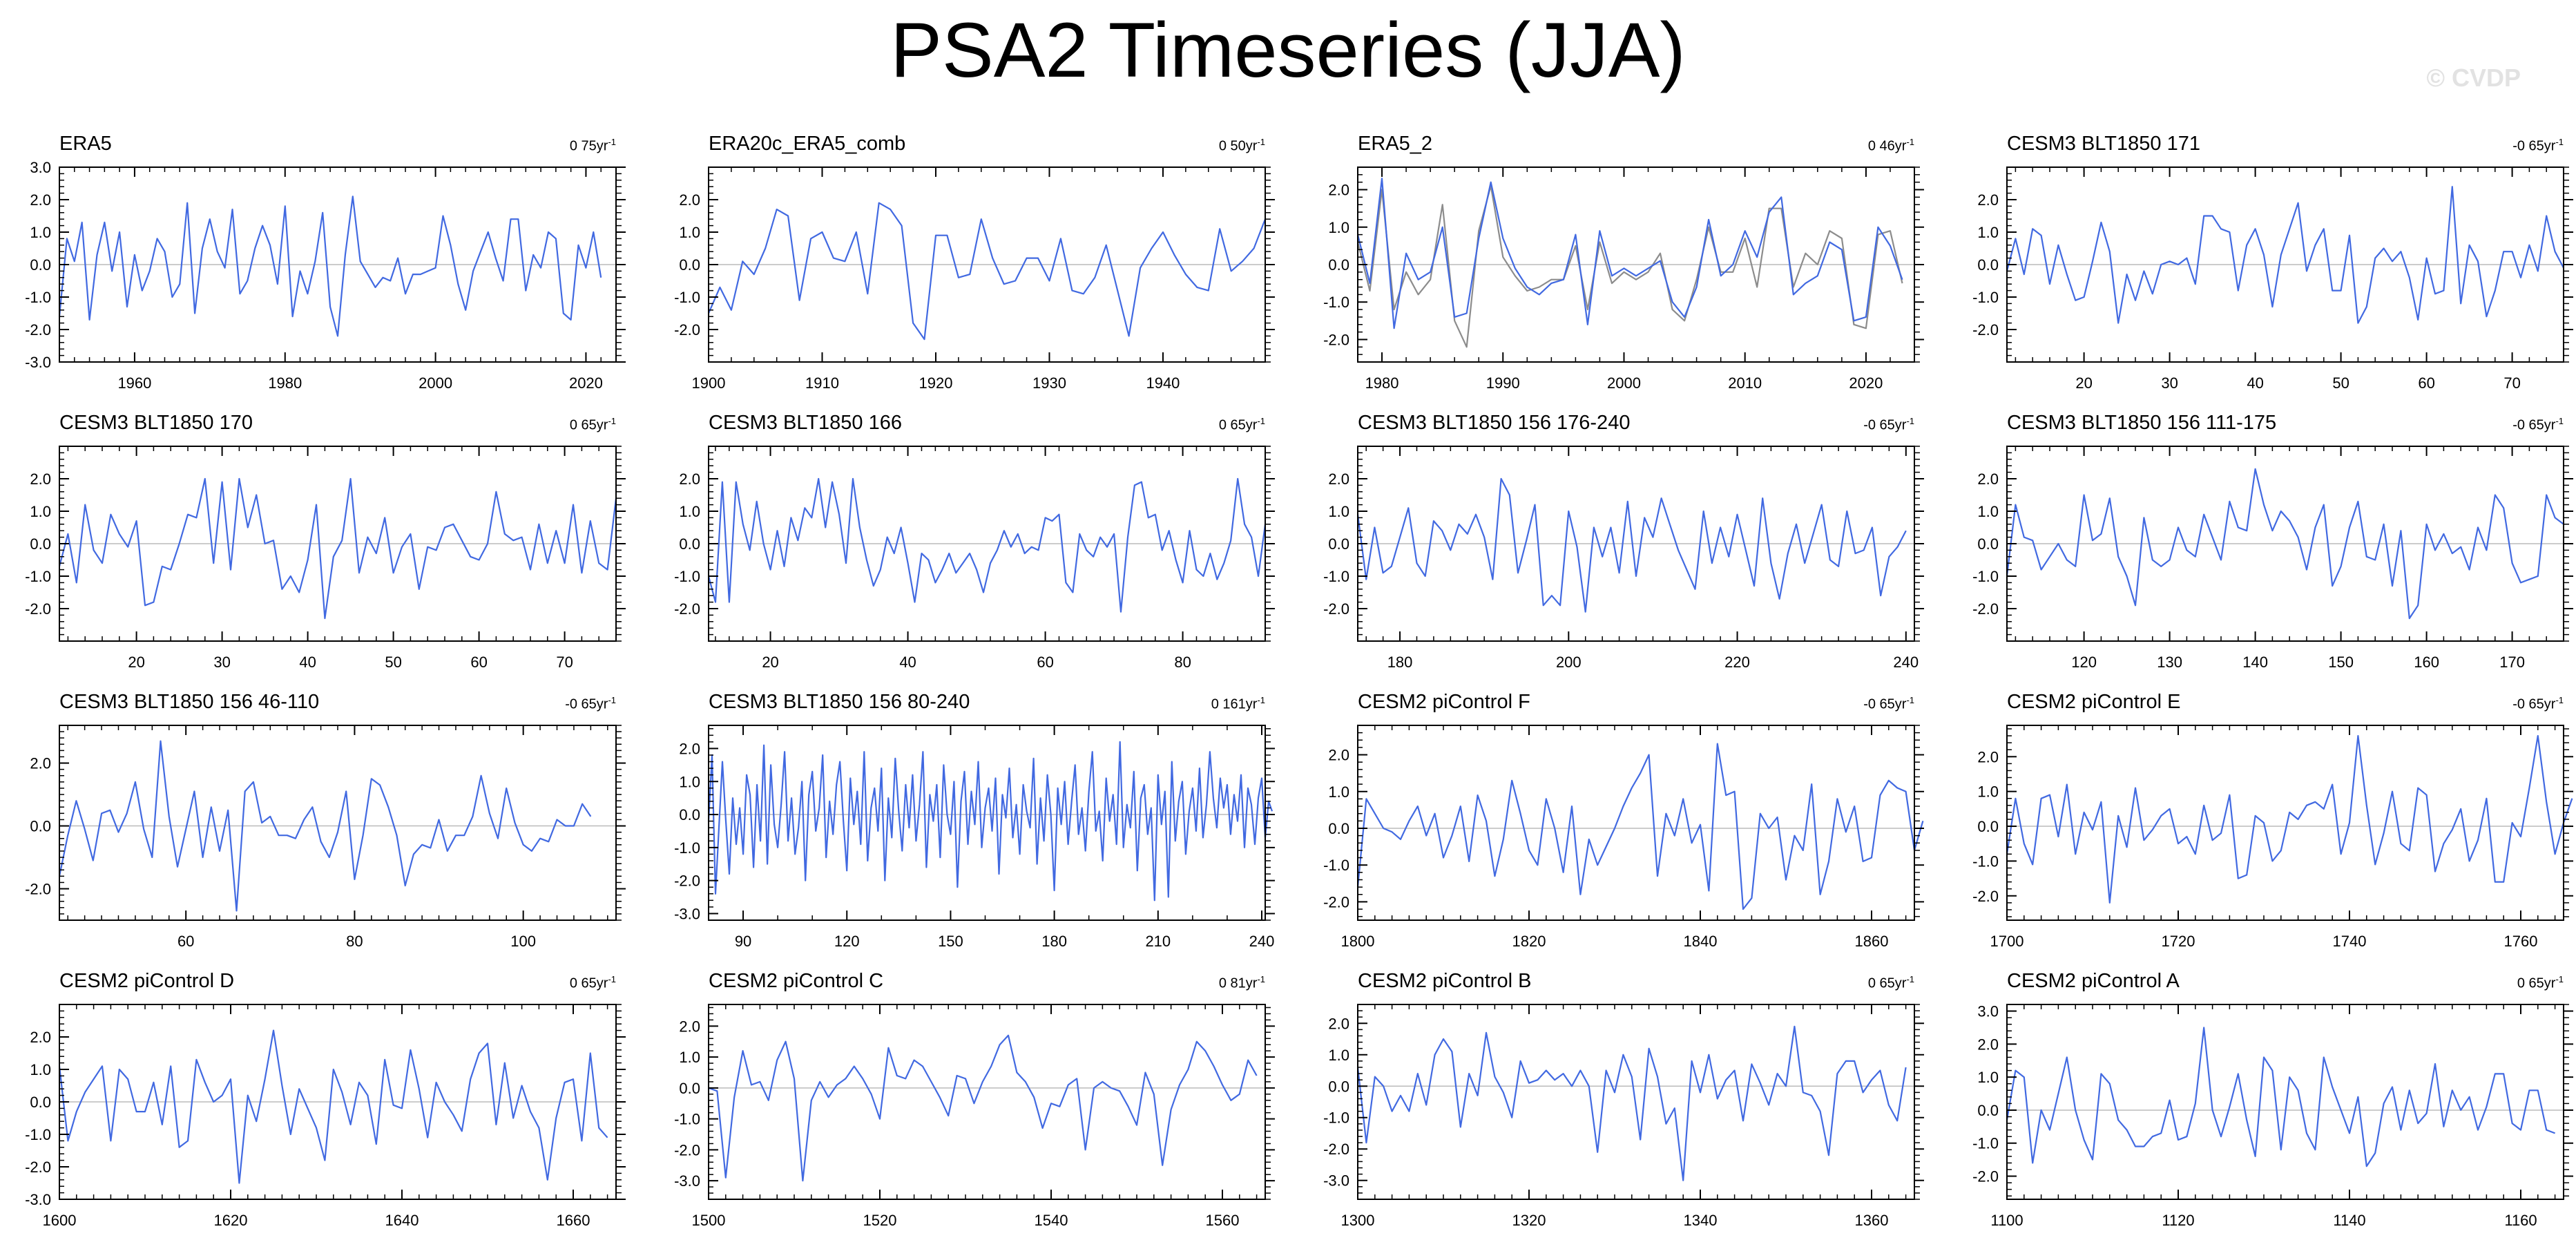 This screenshot has width=2576, height=1258. I want to click on panel-title: ERA20c_ERA5_comb, so click(807, 144).